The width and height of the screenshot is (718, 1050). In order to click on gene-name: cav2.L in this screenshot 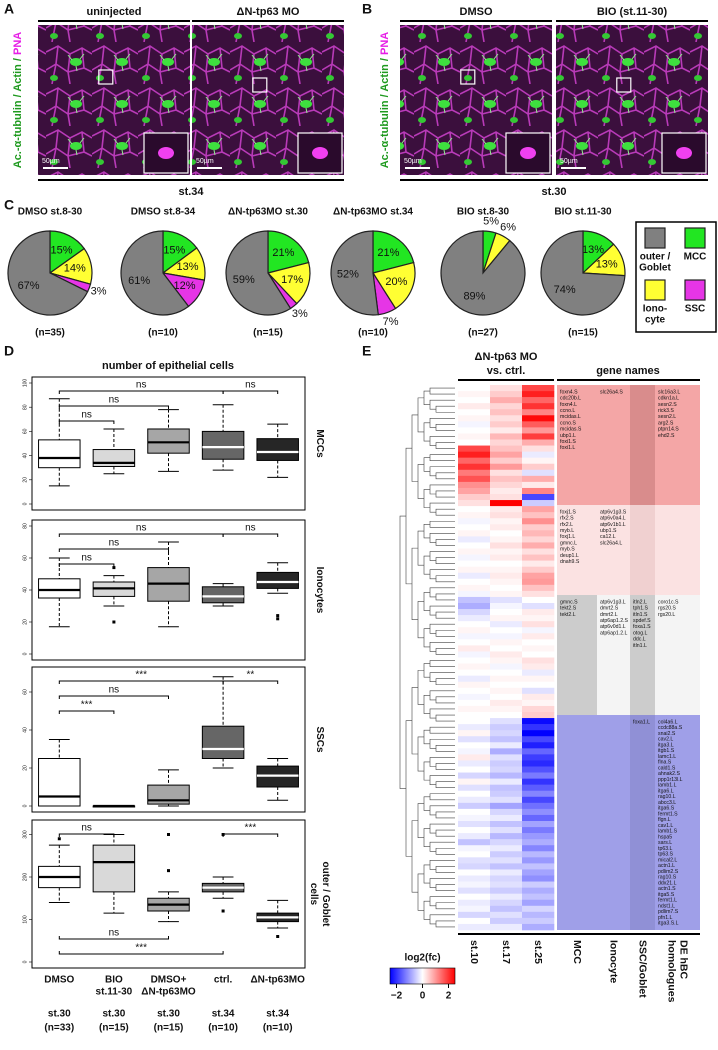, I will do `click(665, 740)`.